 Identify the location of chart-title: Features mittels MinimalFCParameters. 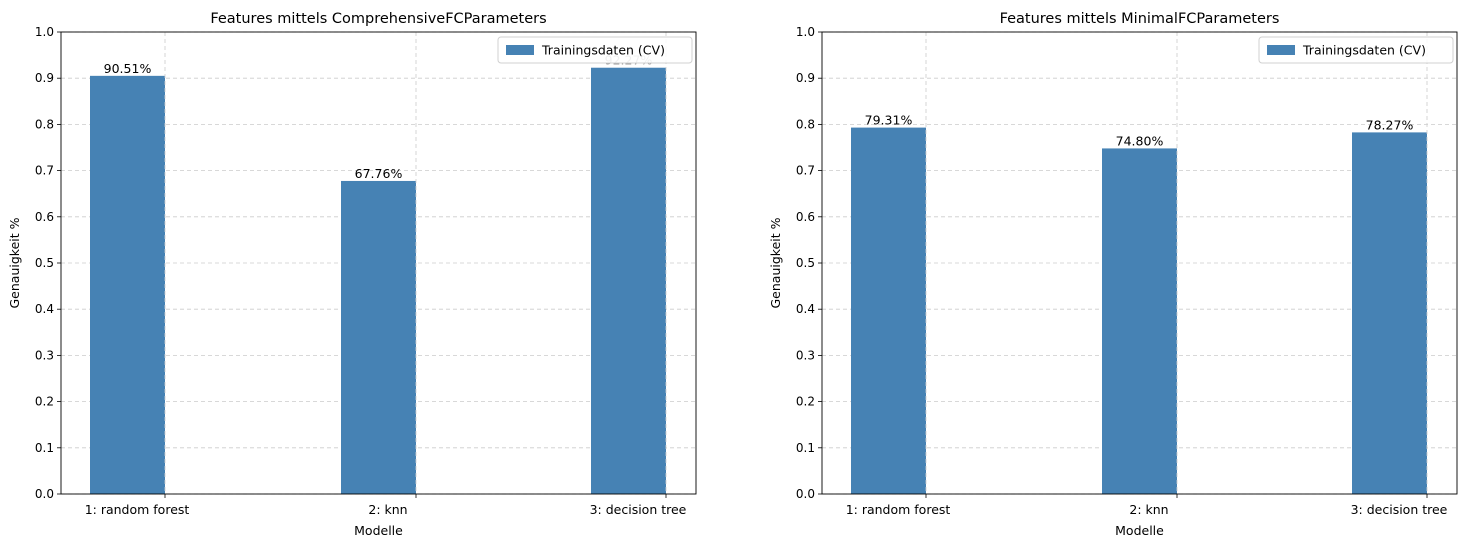
(1140, 19).